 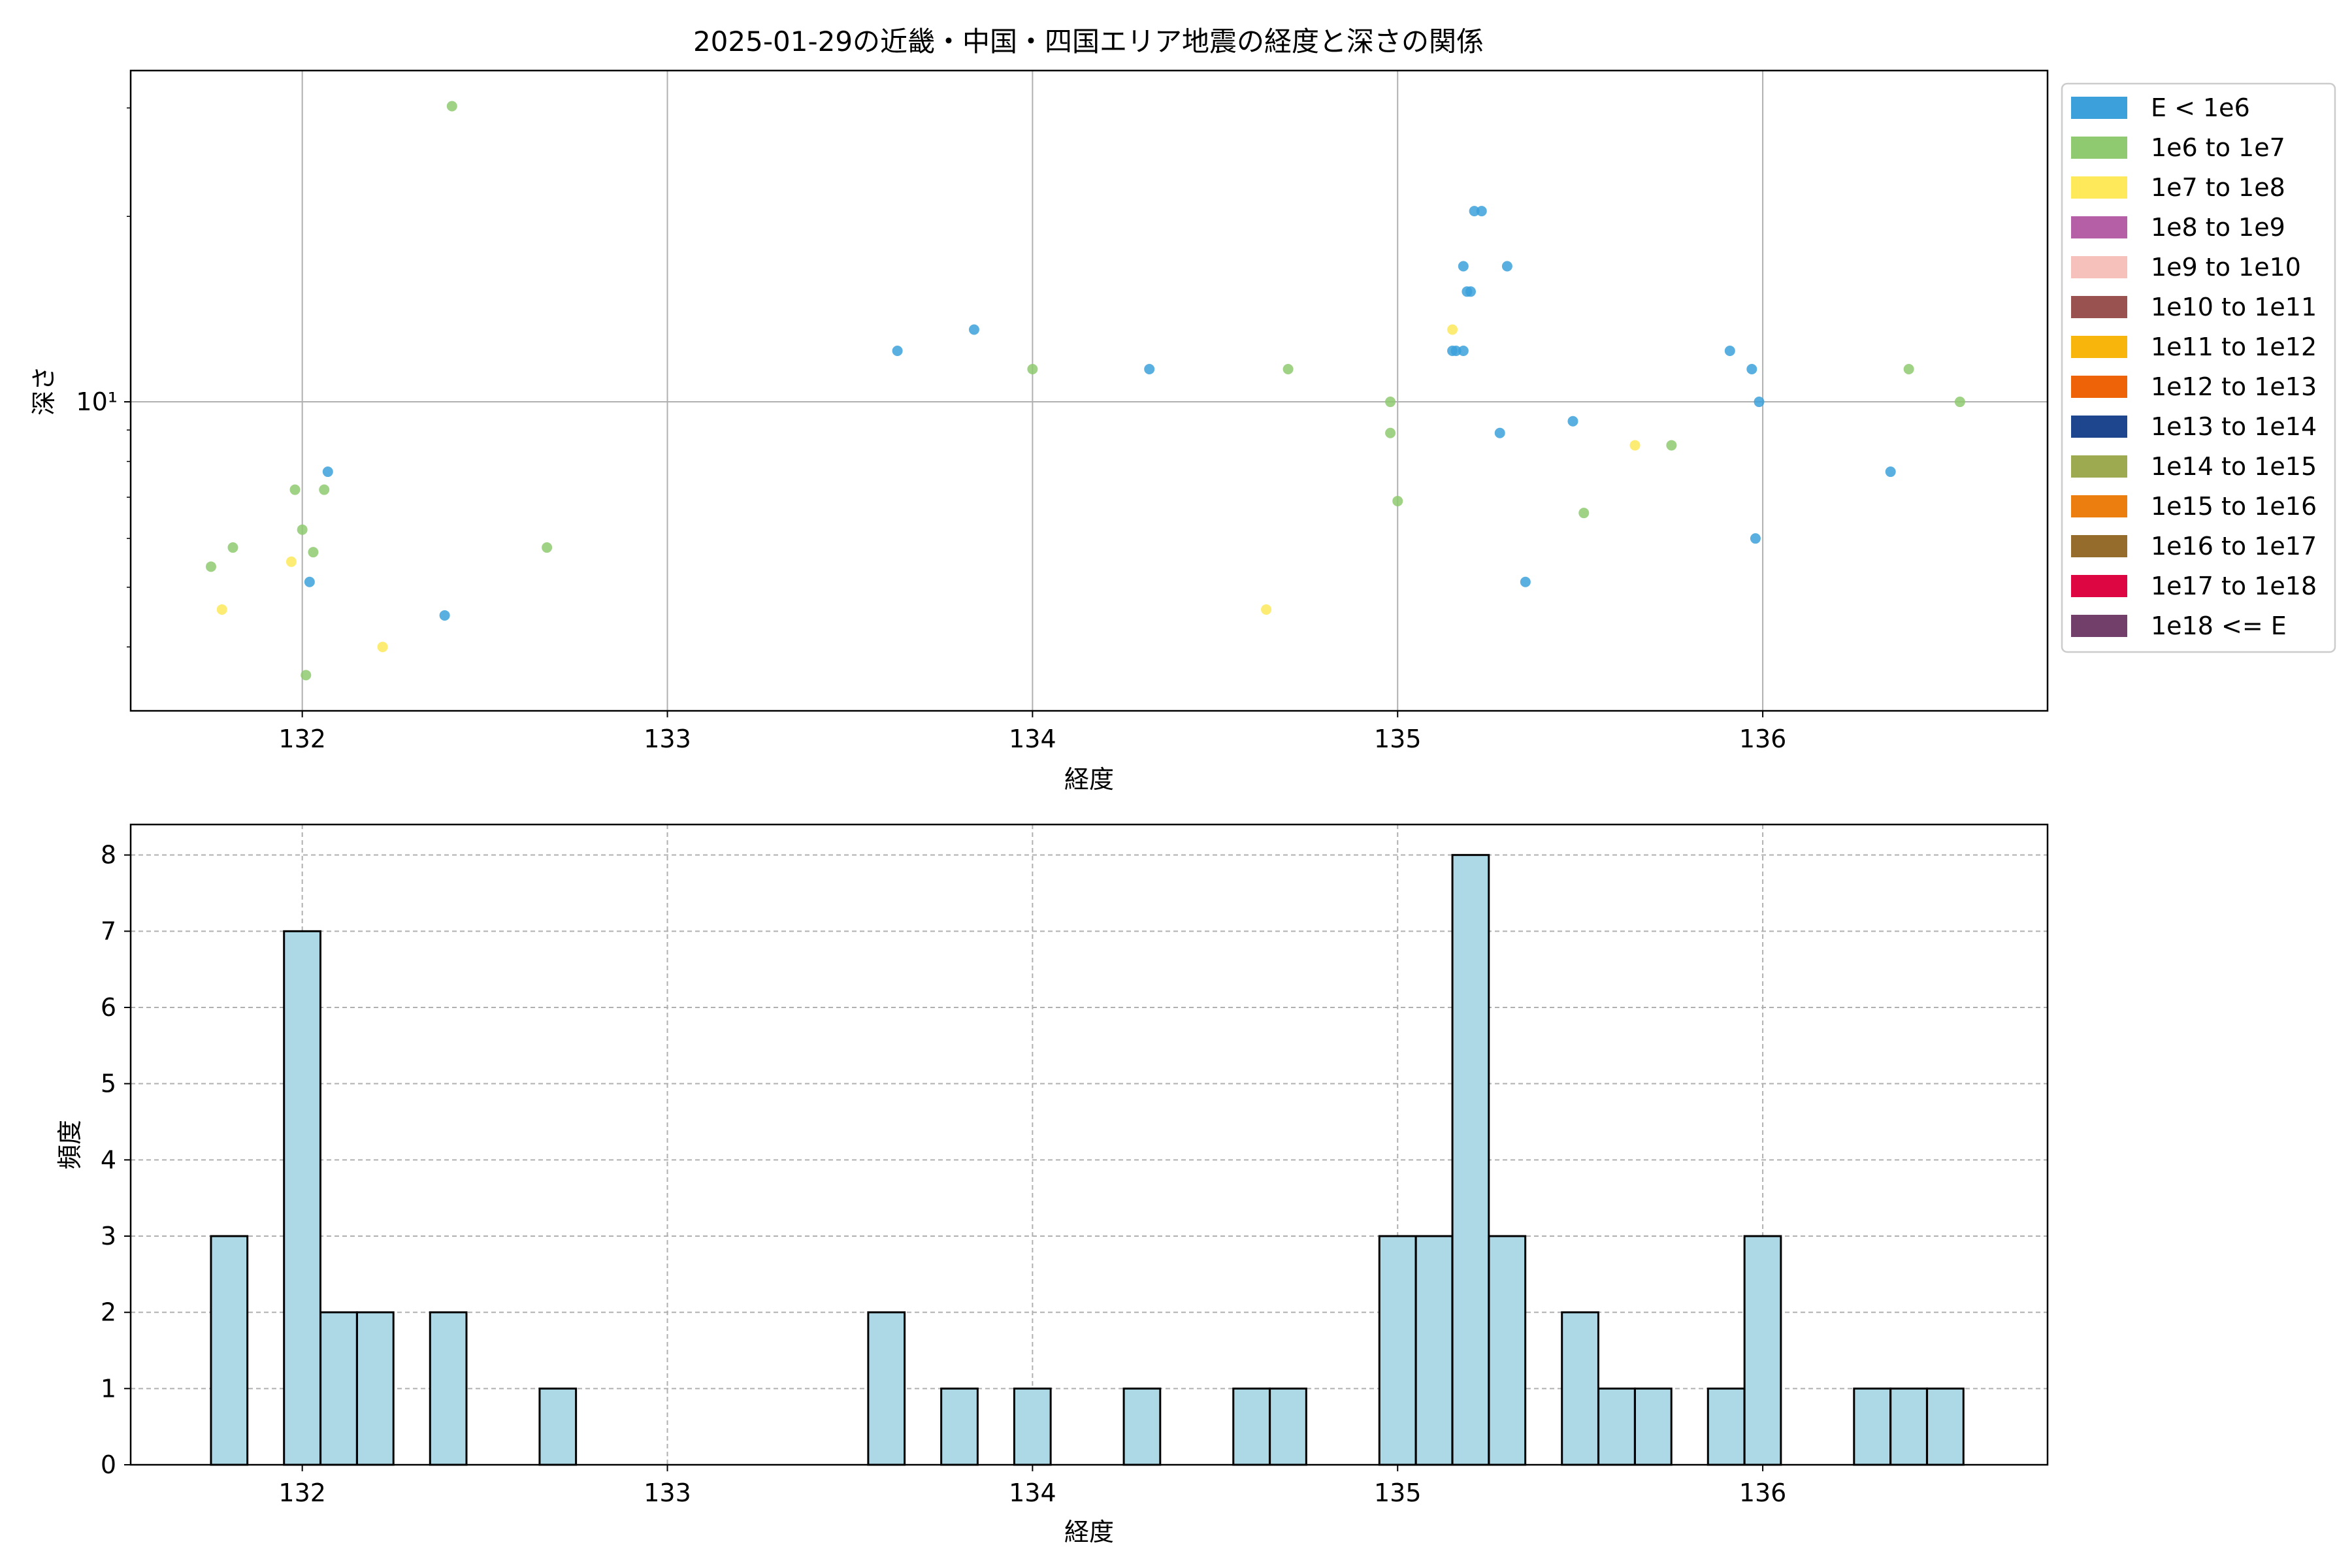 What do you see at coordinates (97, 401) in the screenshot?
I see `scatter-y-tick-label: 10¹` at bounding box center [97, 401].